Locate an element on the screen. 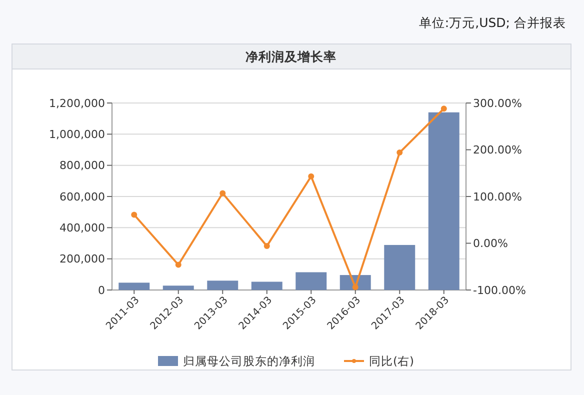 This screenshot has height=395, width=584. y-tick-label: 600,000 is located at coordinates (82, 197).